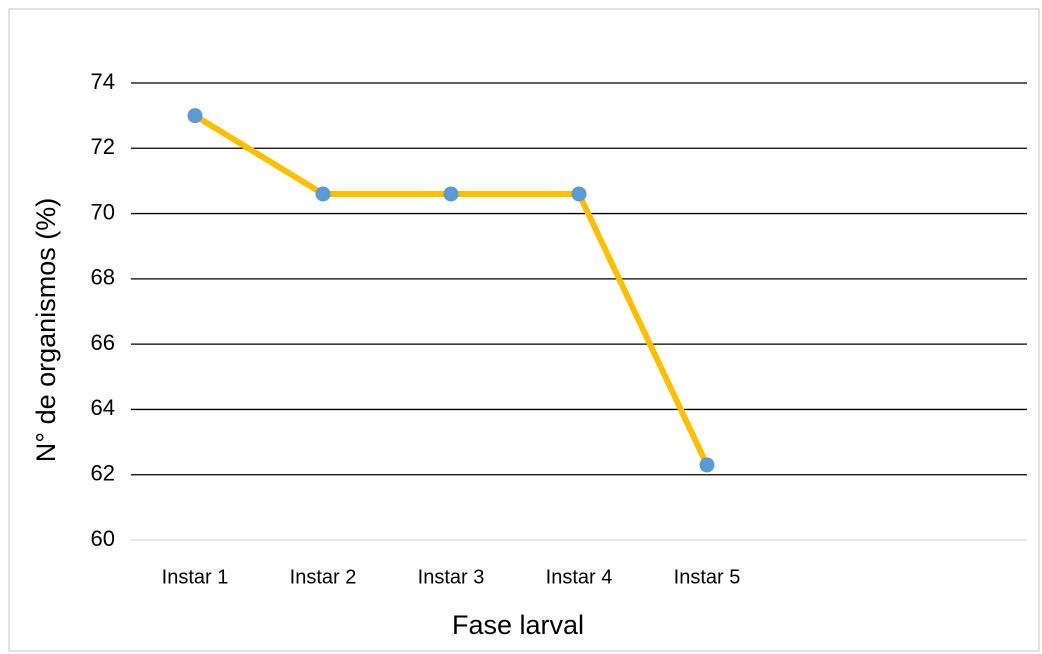 This screenshot has width=1042, height=654. Describe the element at coordinates (103, 407) in the screenshot. I see `y-tick-label: 64` at that location.